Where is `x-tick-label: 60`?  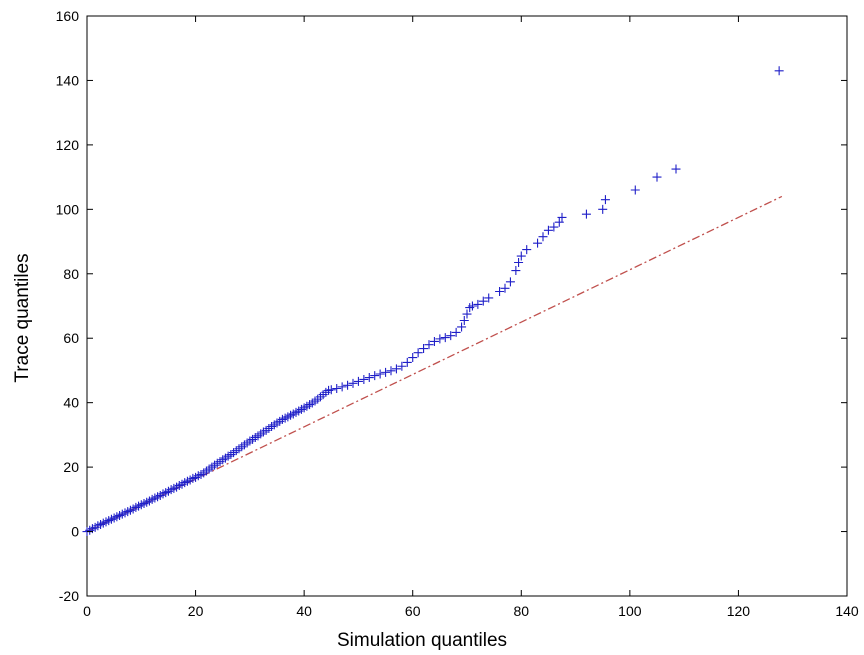
x-tick-label: 60 is located at coordinates (413, 611).